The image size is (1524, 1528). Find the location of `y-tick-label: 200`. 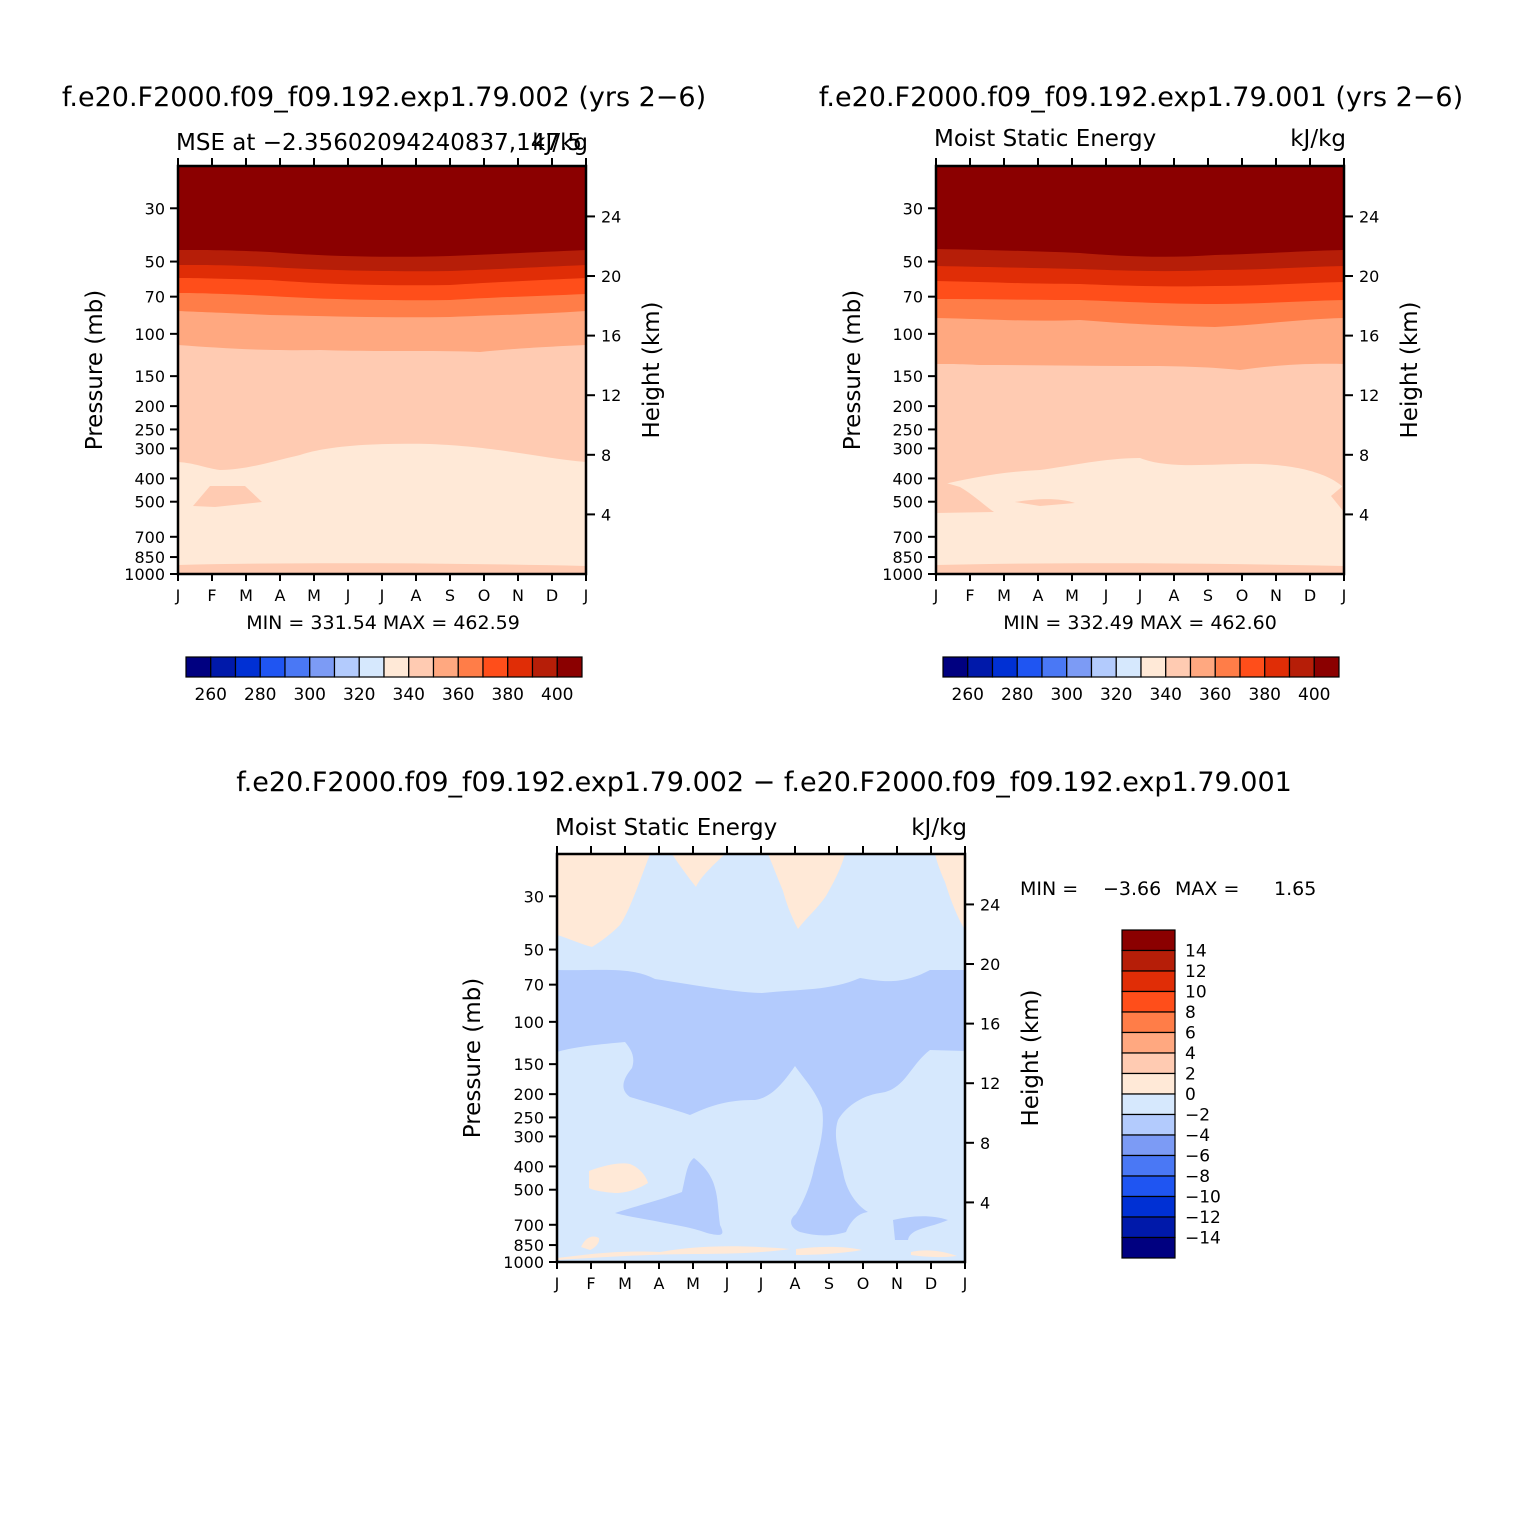

y-tick-label: 200 is located at coordinates (149, 406).